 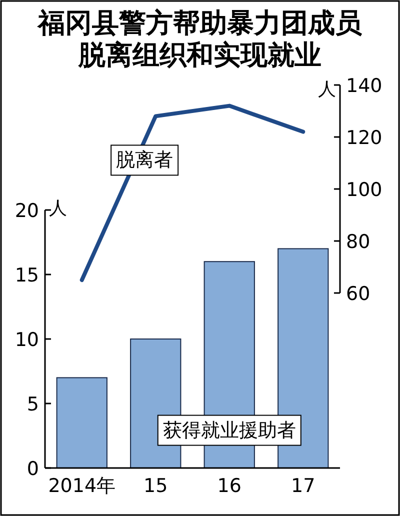 What do you see at coordinates (145, 160) in the screenshot?
I see `series-label: 脱离者` at bounding box center [145, 160].